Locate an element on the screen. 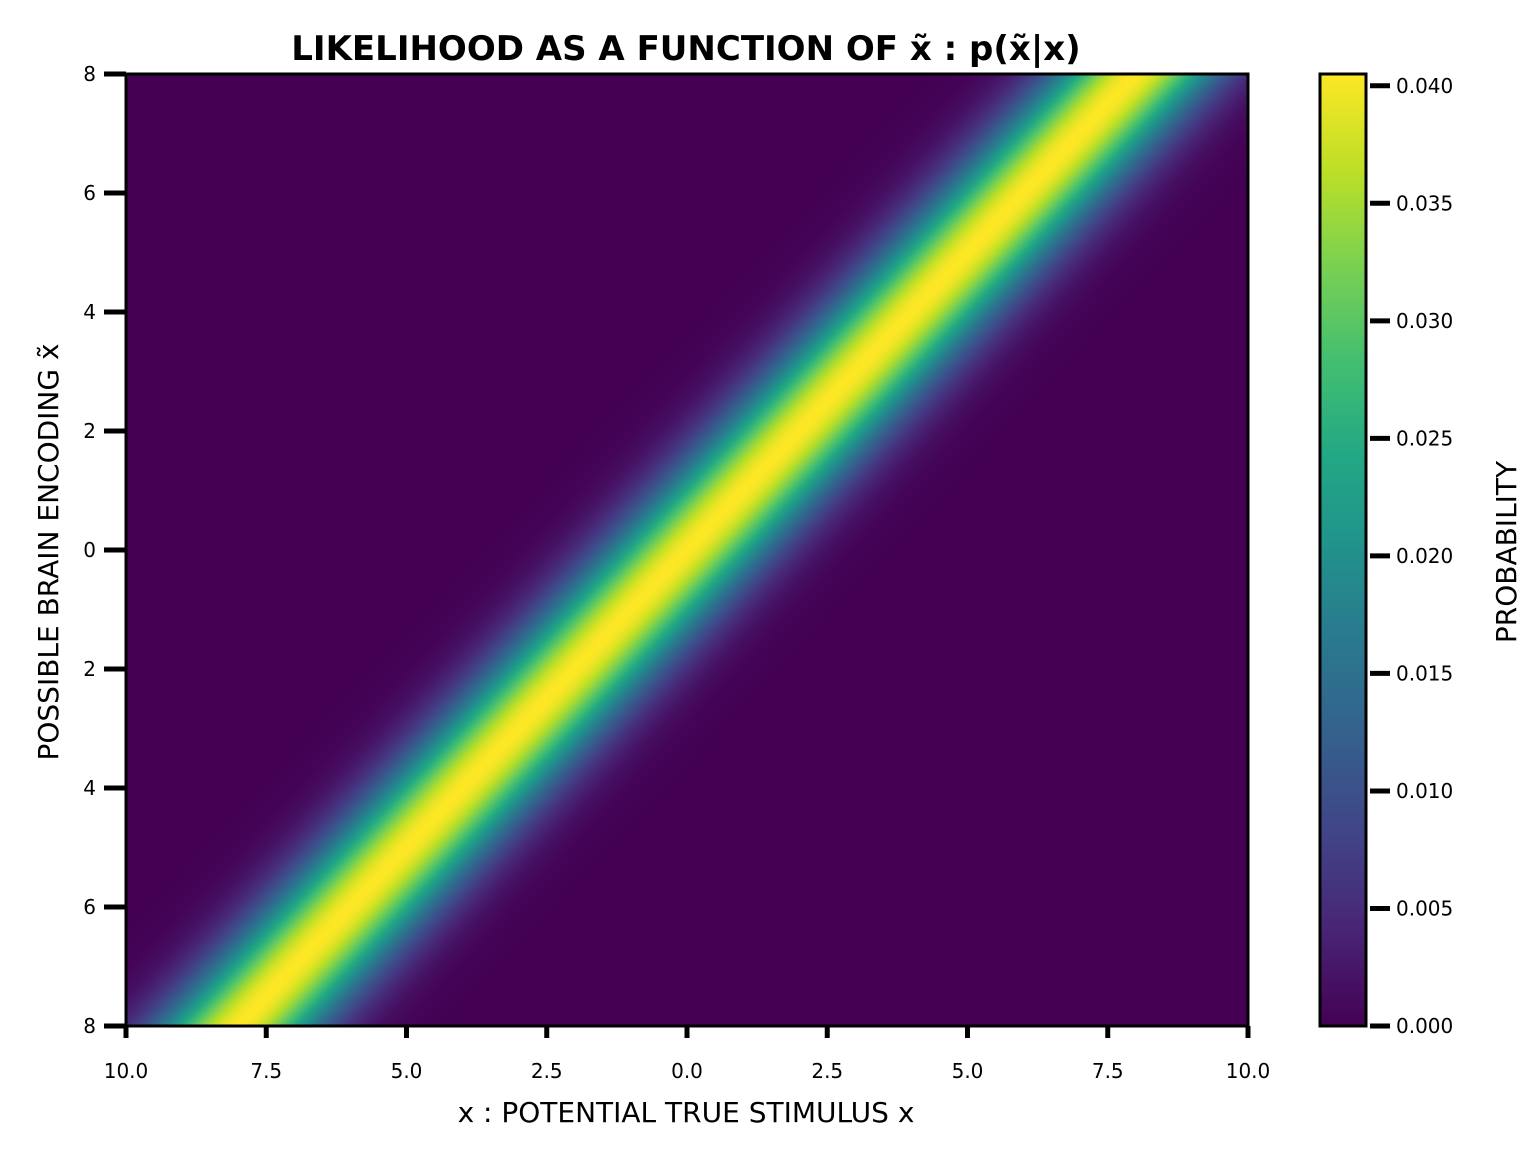  colorbar-tick-label: 0.000 is located at coordinates (1424, 1026).